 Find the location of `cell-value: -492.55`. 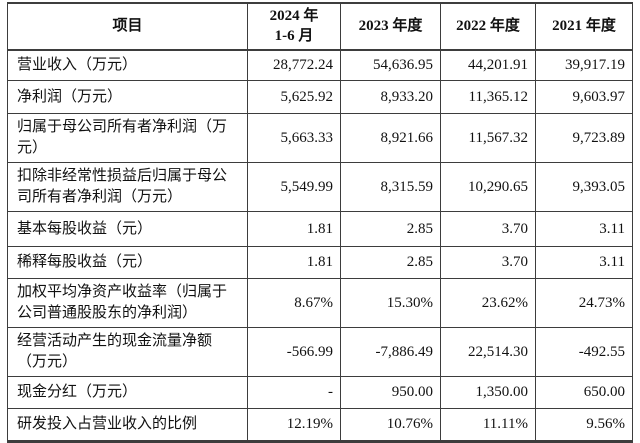

cell-value: -492.55 is located at coordinates (584, 352).